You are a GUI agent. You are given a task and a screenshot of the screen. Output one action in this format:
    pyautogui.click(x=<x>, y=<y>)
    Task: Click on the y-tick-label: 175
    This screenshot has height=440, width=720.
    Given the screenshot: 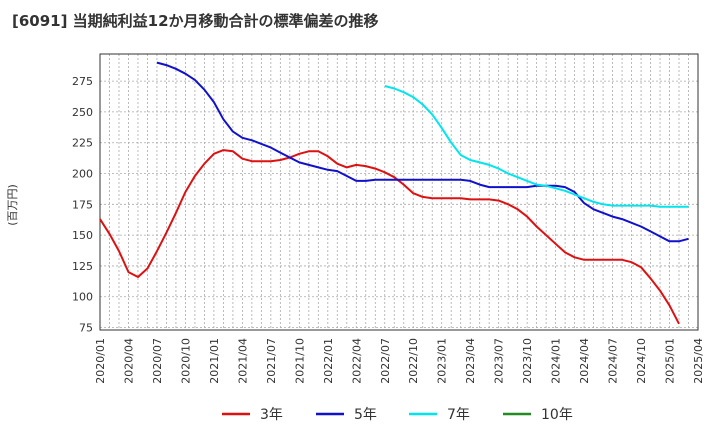 What is the action you would take?
    pyautogui.click(x=82, y=204)
    